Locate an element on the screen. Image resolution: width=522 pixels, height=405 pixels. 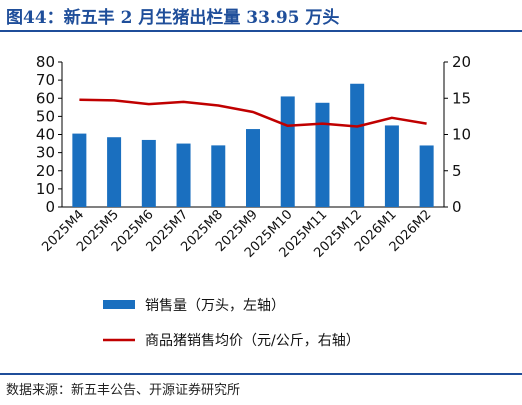
right-axis-tick-label: 10 is located at coordinates (461, 135).